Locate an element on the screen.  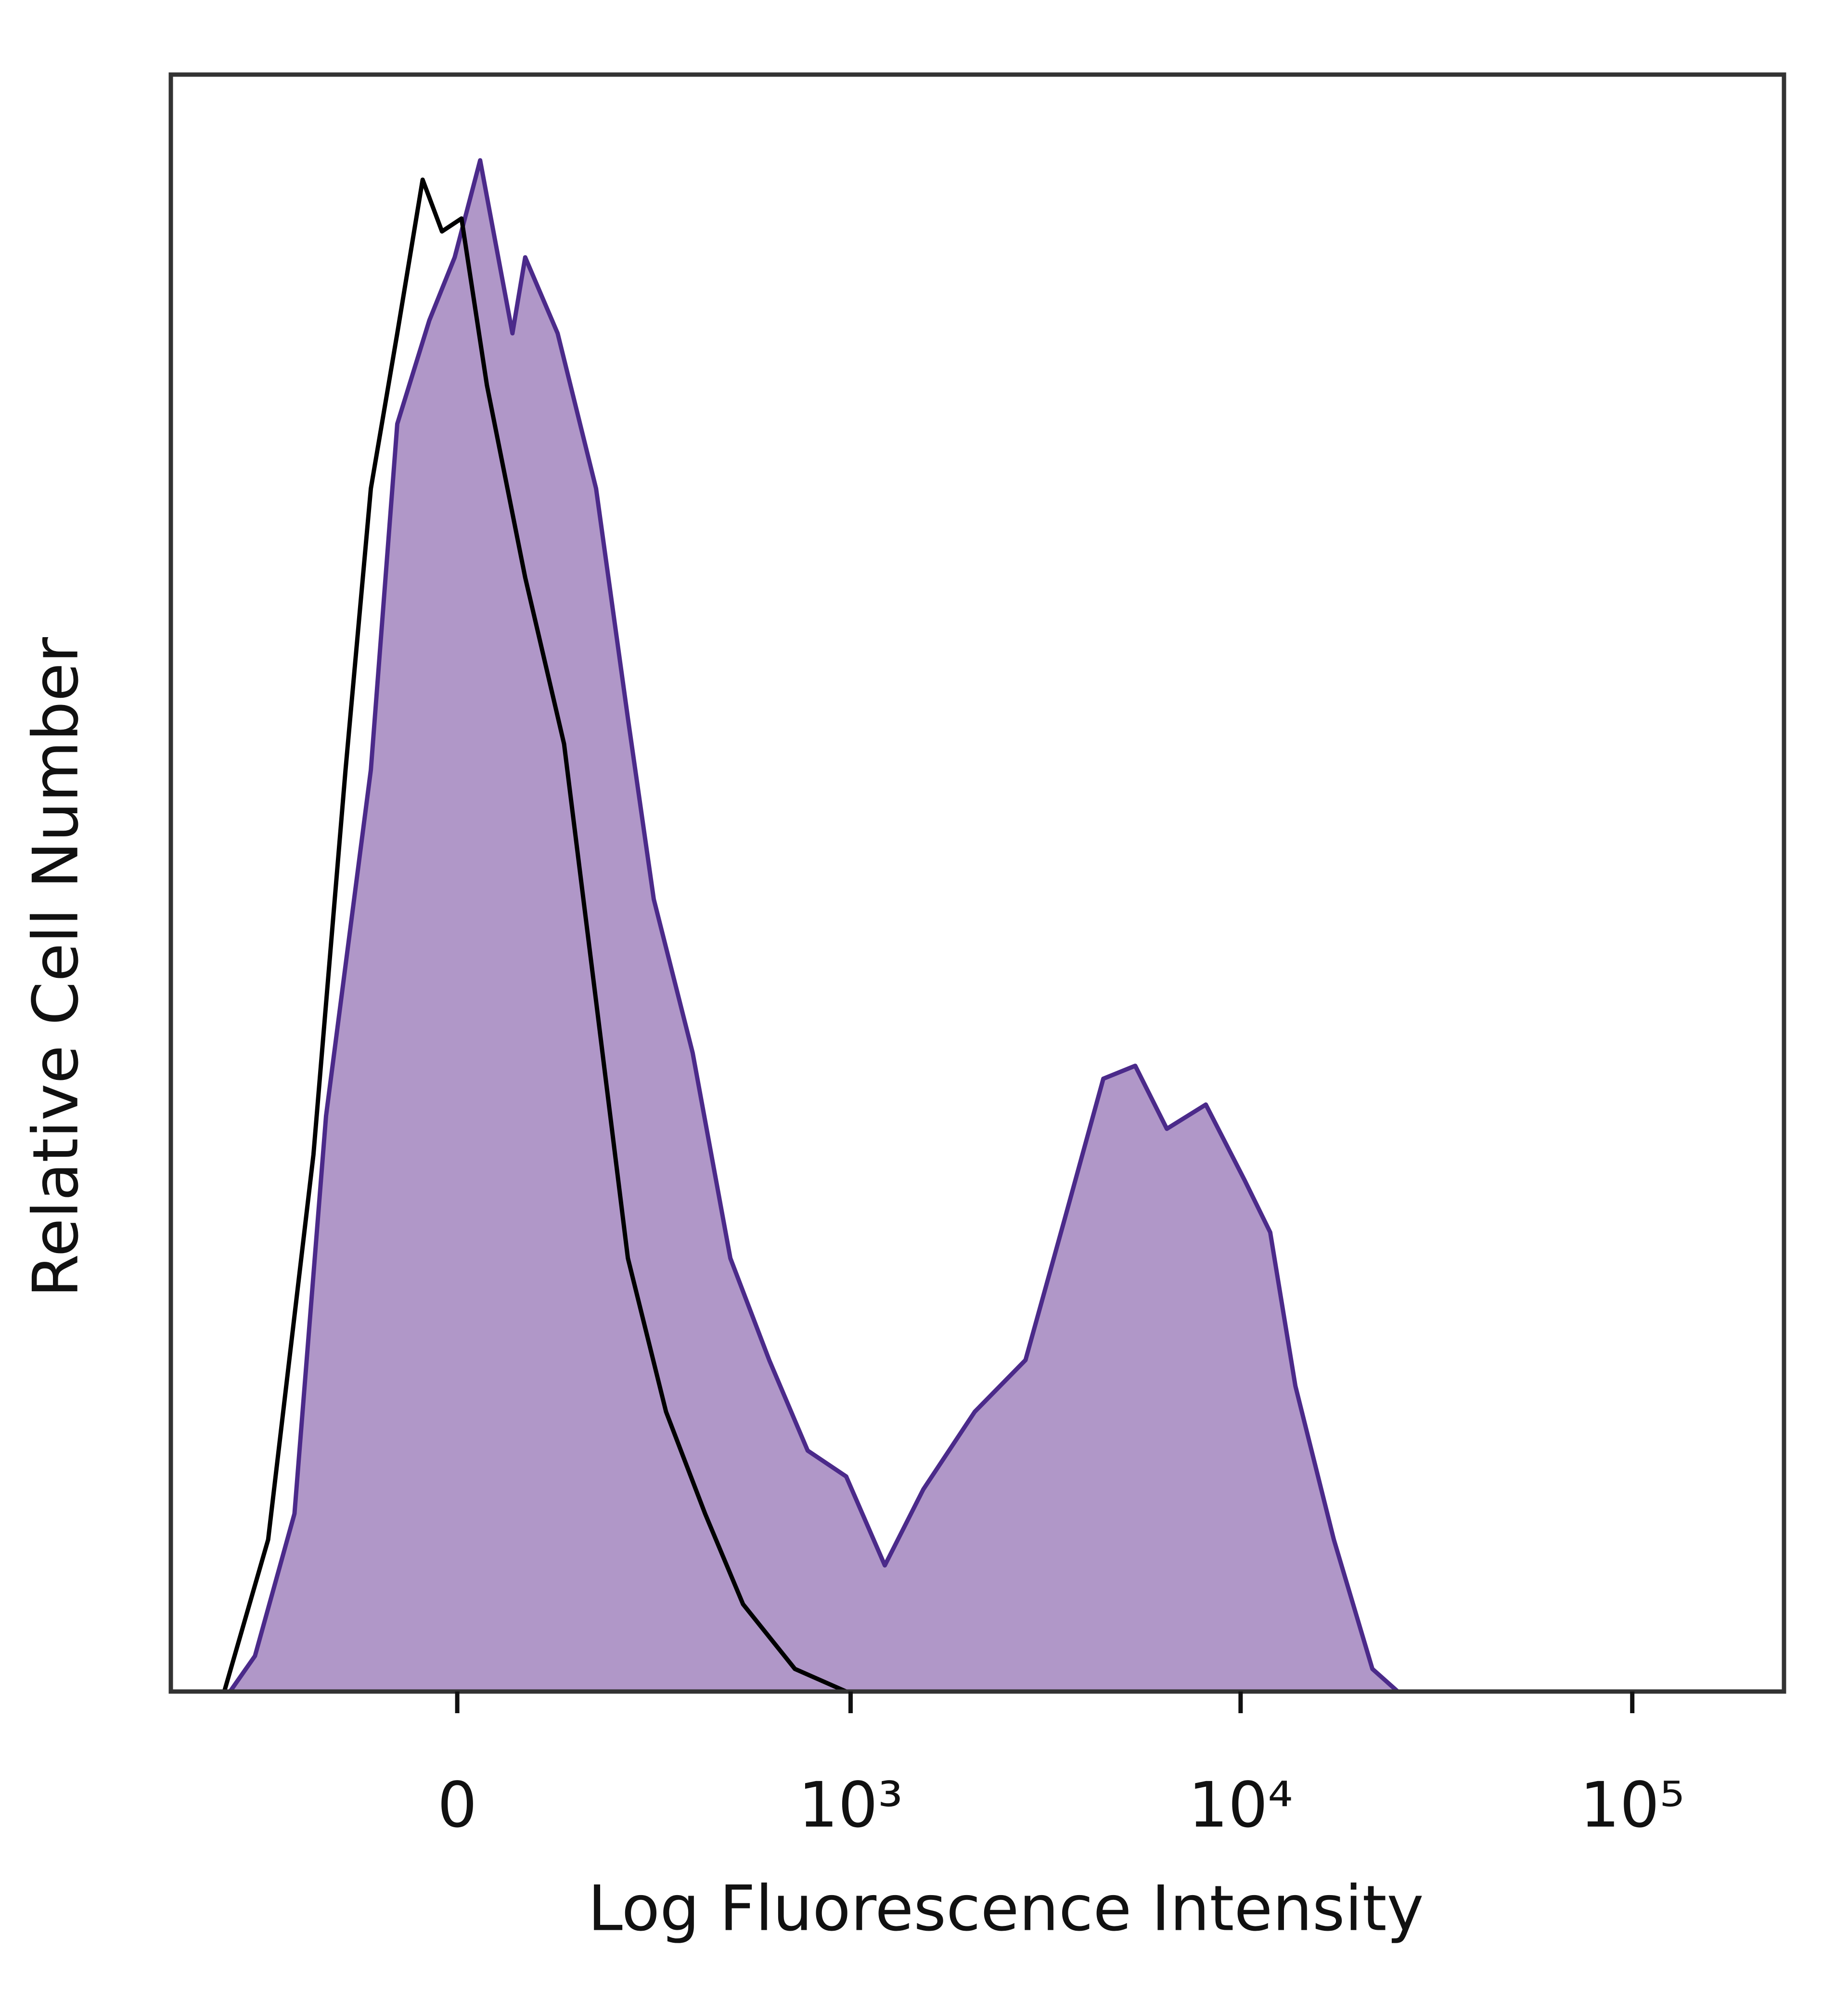
x-tick-label: 10⁴ is located at coordinates (1240, 1805).